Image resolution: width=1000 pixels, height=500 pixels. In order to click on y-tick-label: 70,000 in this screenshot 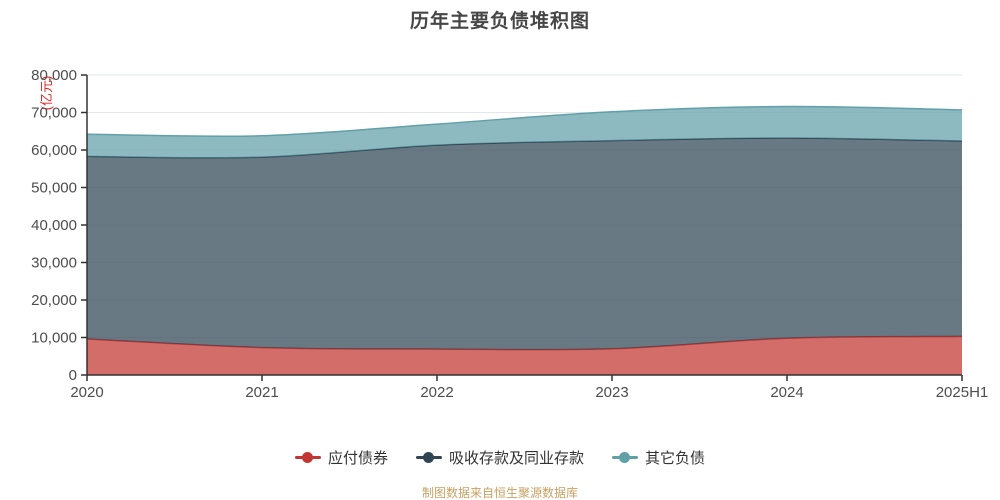, I will do `click(54, 113)`.